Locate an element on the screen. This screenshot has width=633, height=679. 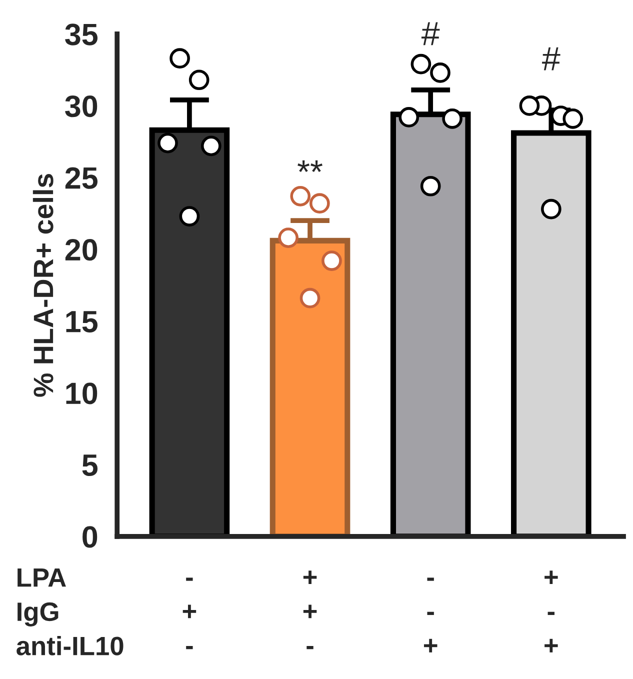
text: anti-IL10 is located at coordinates (70, 646).